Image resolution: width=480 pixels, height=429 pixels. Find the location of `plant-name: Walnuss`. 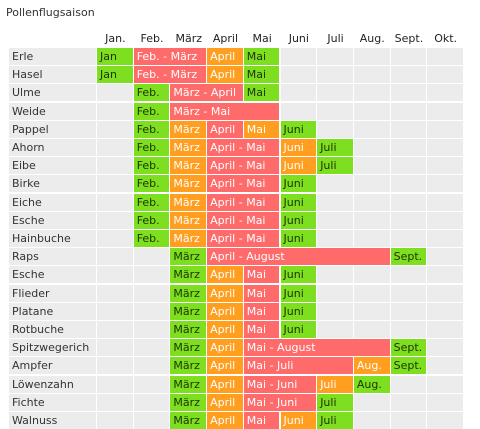

plant-name: Walnuss is located at coordinates (35, 420).